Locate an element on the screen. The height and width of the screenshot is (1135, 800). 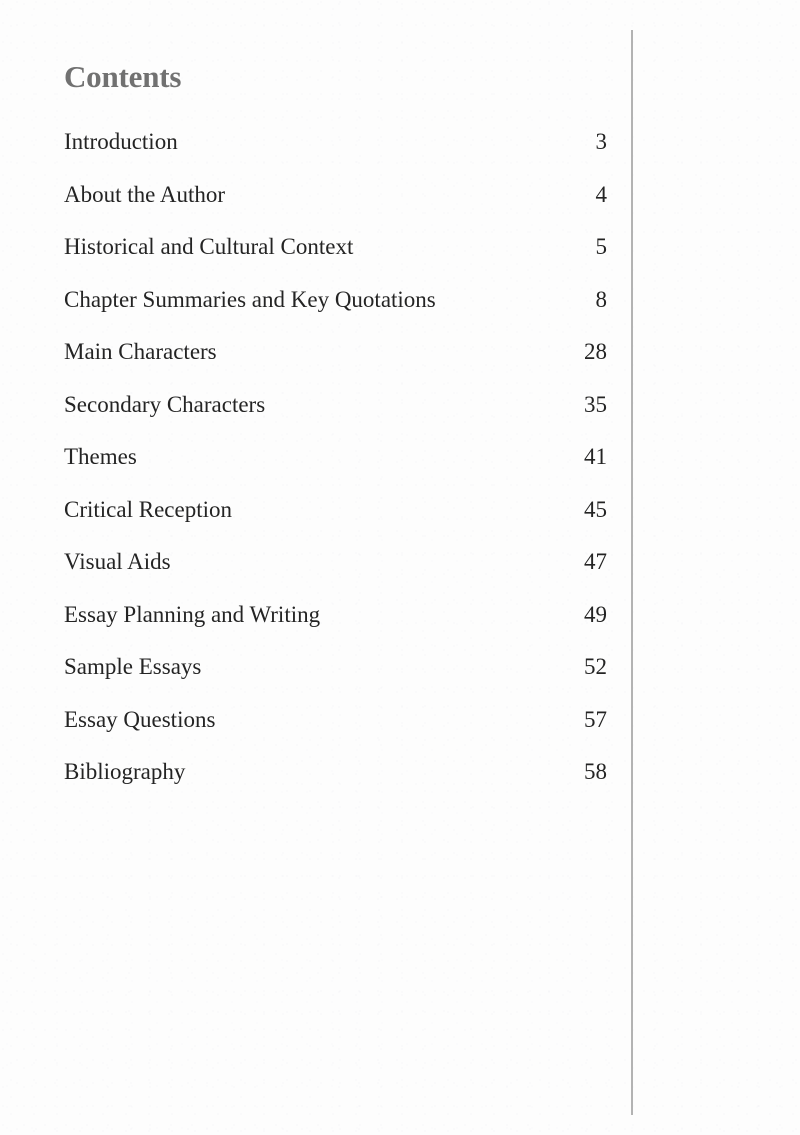
toc-entry-page-number: 8 is located at coordinates (601, 299).